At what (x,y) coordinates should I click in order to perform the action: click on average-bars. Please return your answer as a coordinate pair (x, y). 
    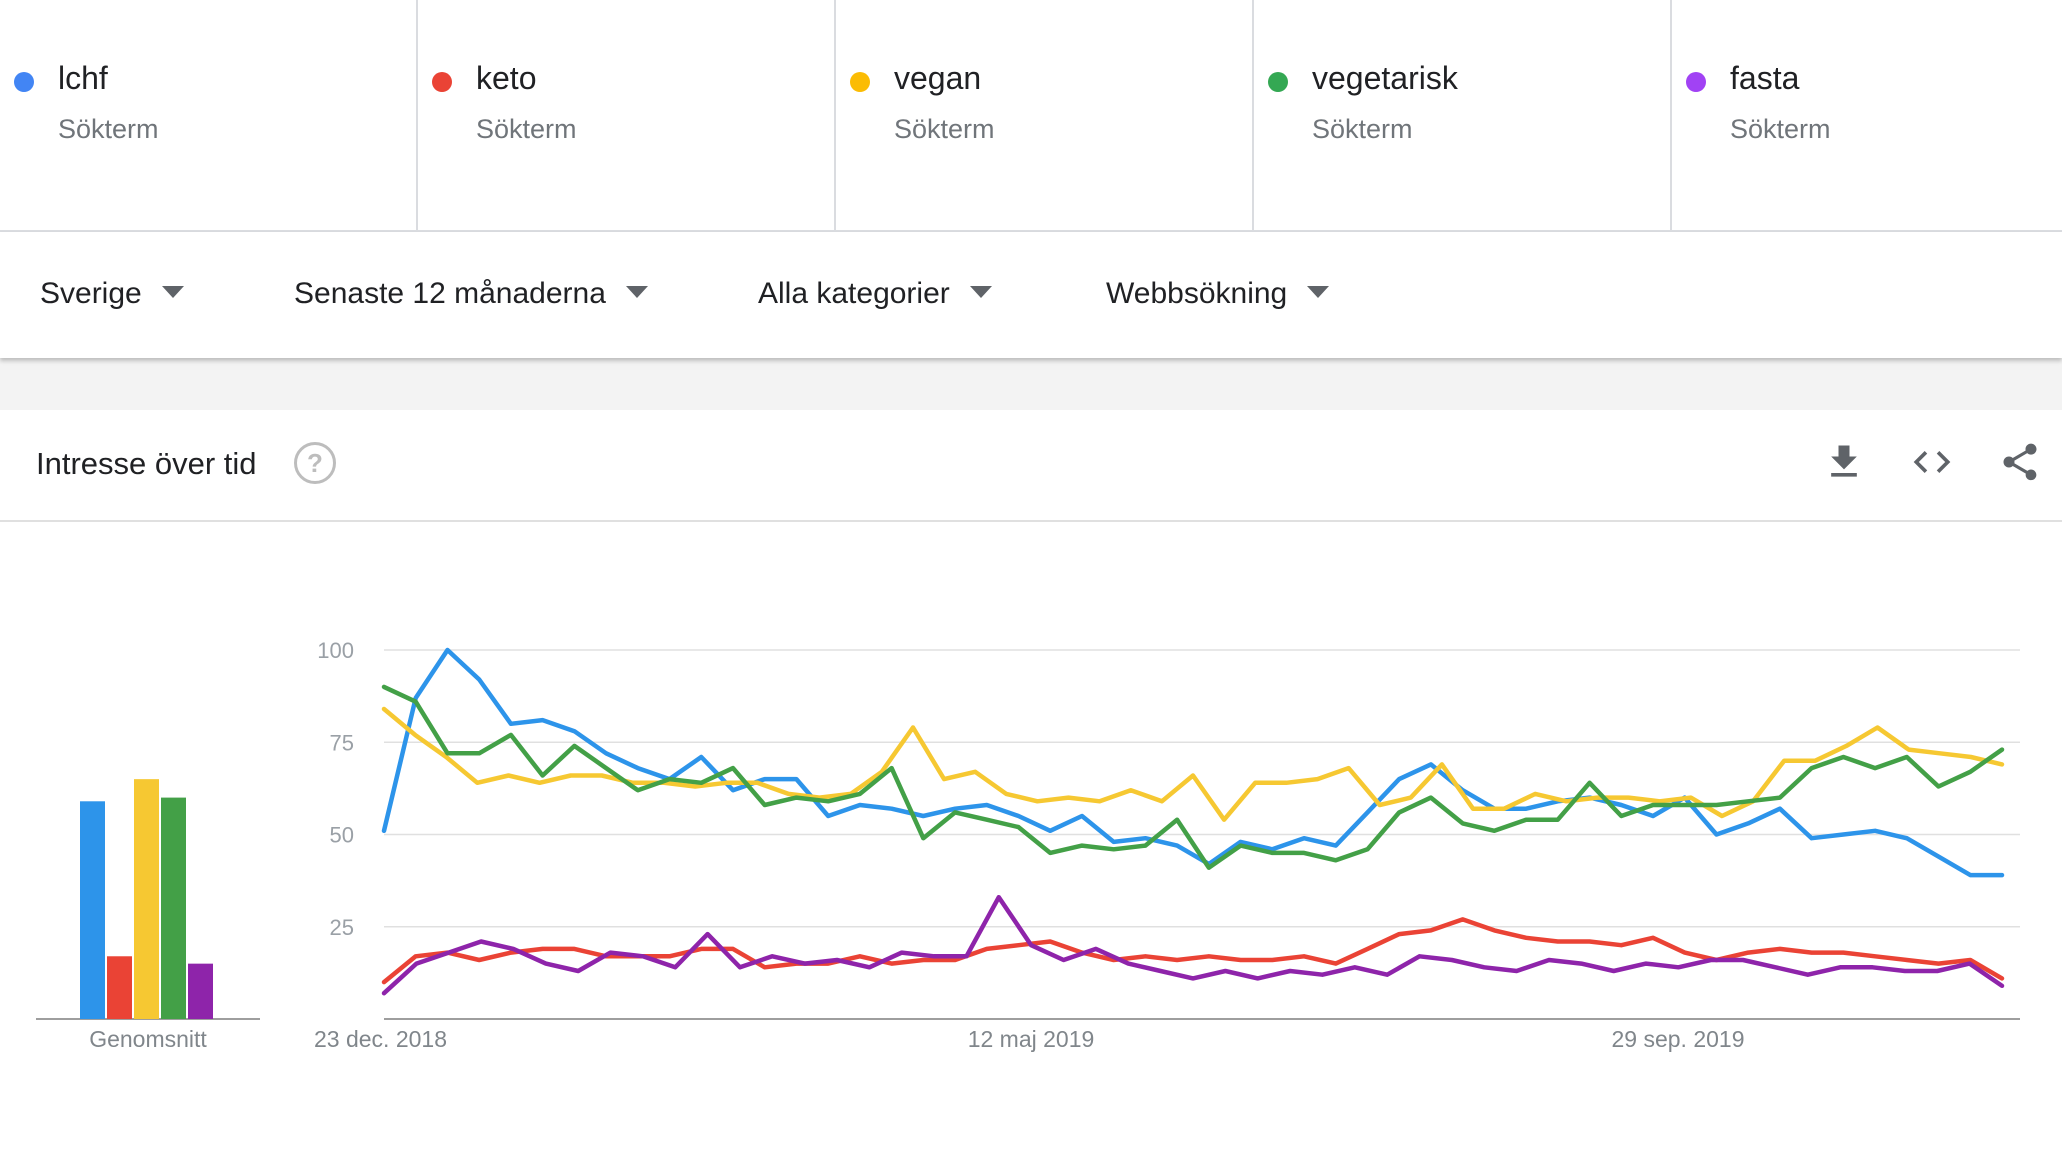
    Looking at the image, I should click on (148, 899).